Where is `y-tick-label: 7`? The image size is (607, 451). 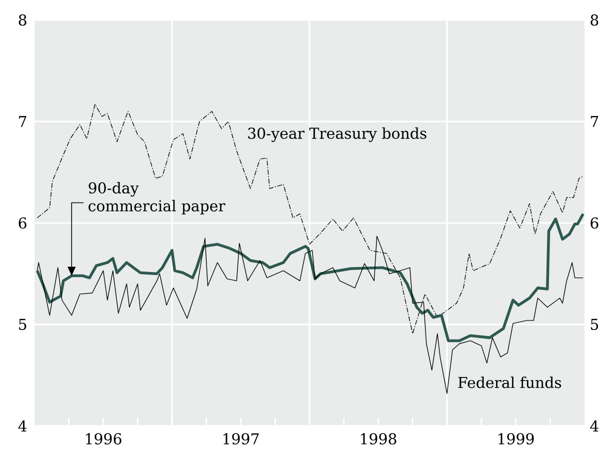
y-tick-label: 7 is located at coordinates (22, 121).